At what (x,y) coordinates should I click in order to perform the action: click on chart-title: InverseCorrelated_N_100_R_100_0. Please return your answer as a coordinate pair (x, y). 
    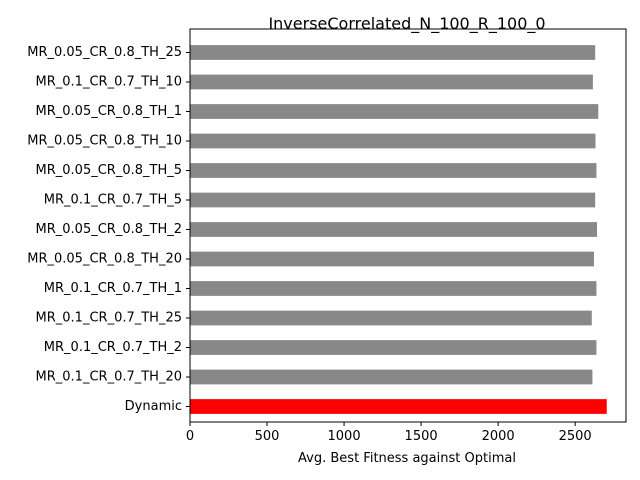
    Looking at the image, I should click on (406, 24).